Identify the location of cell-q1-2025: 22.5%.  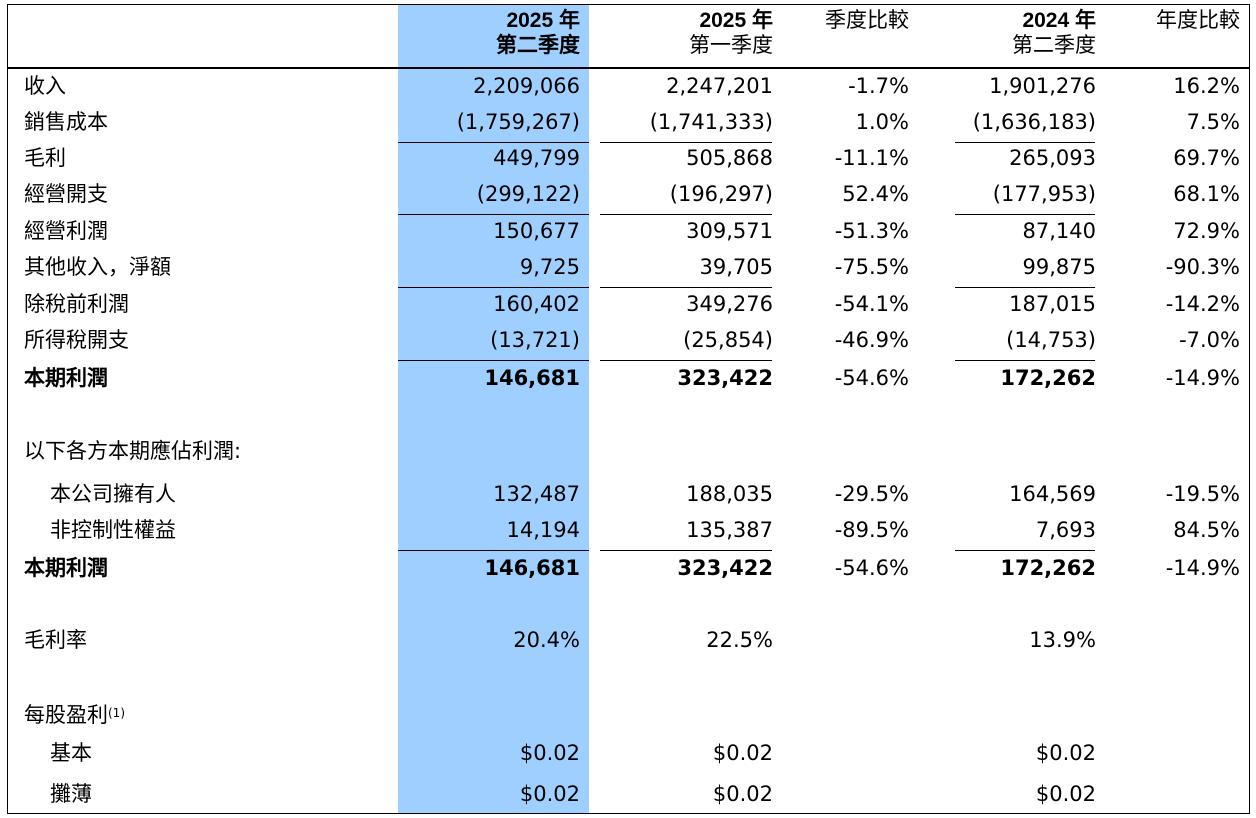
(739, 640).